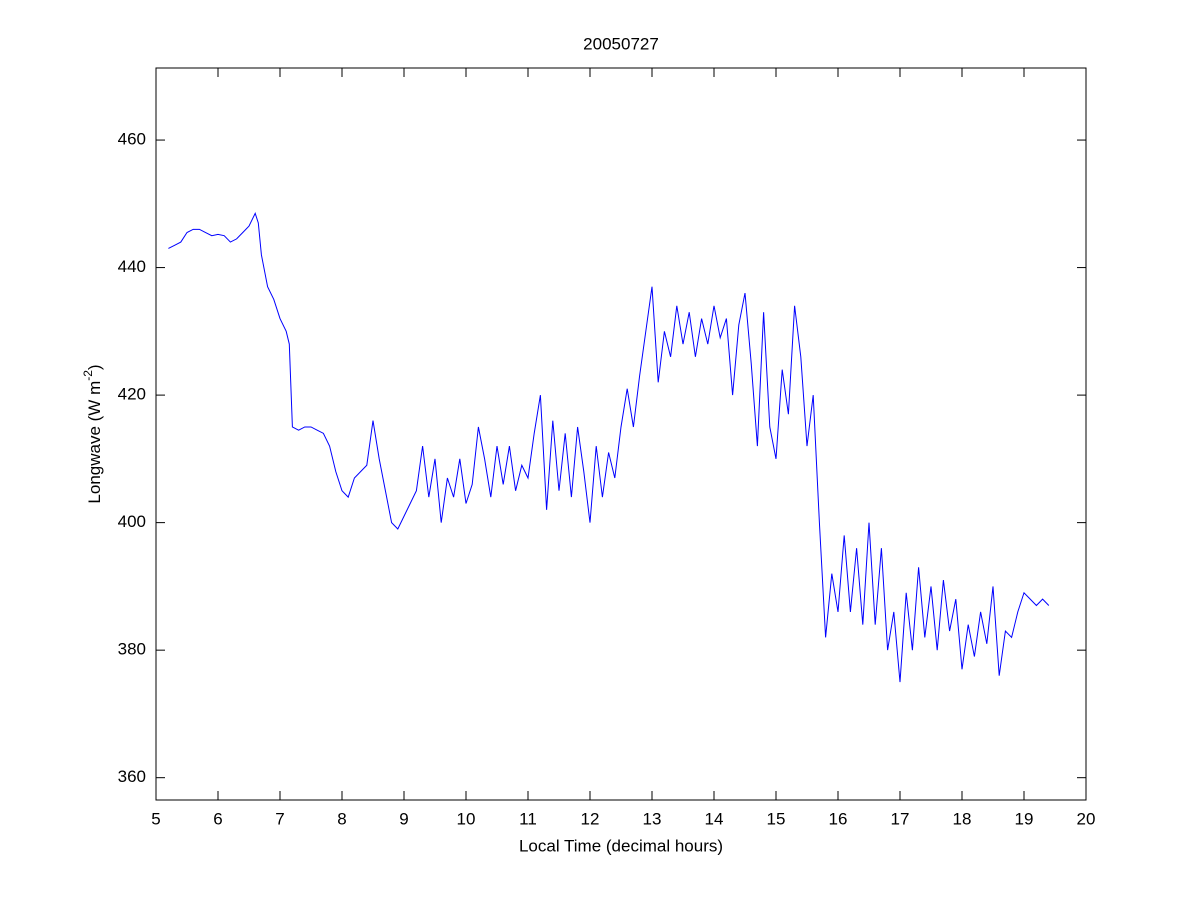 The image size is (1200, 900). Describe the element at coordinates (279, 818) in the screenshot. I see `x-tick-label: 7` at that location.